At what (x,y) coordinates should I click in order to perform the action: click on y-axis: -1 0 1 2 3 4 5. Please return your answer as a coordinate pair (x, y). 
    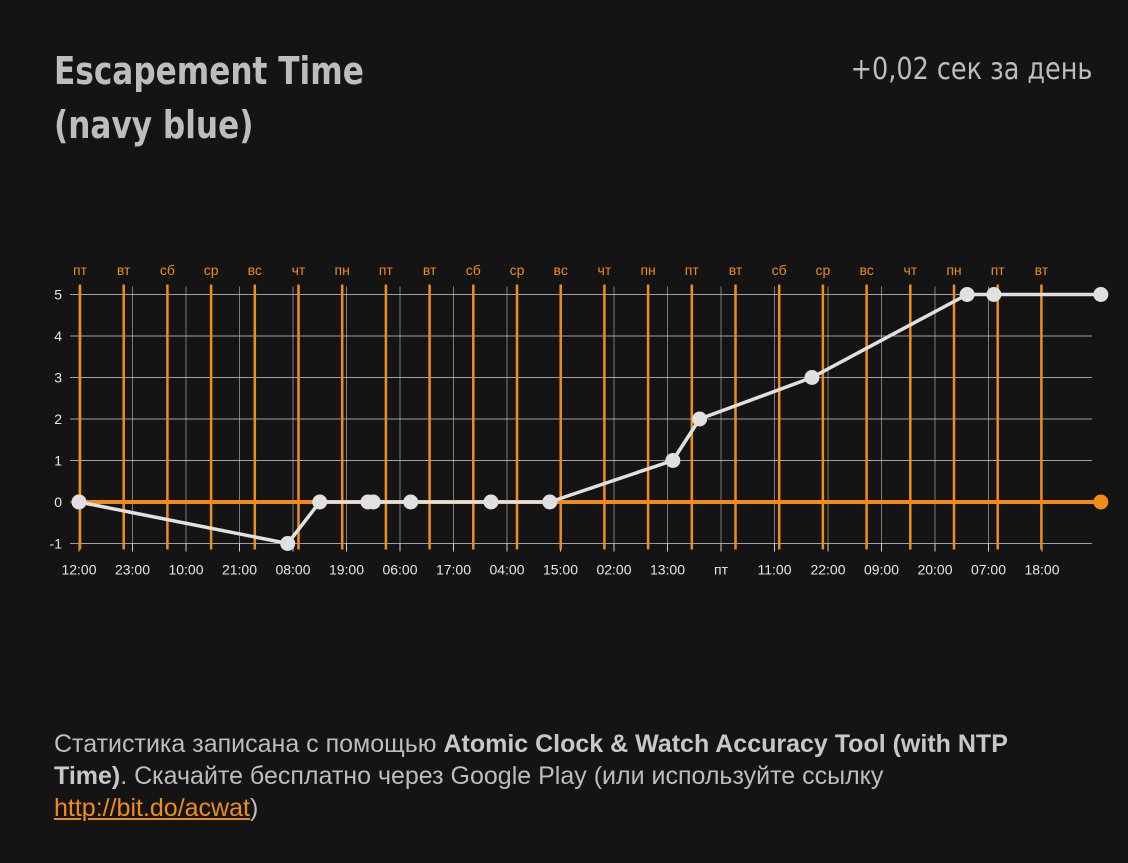
    Looking at the image, I should click on (56, 419).